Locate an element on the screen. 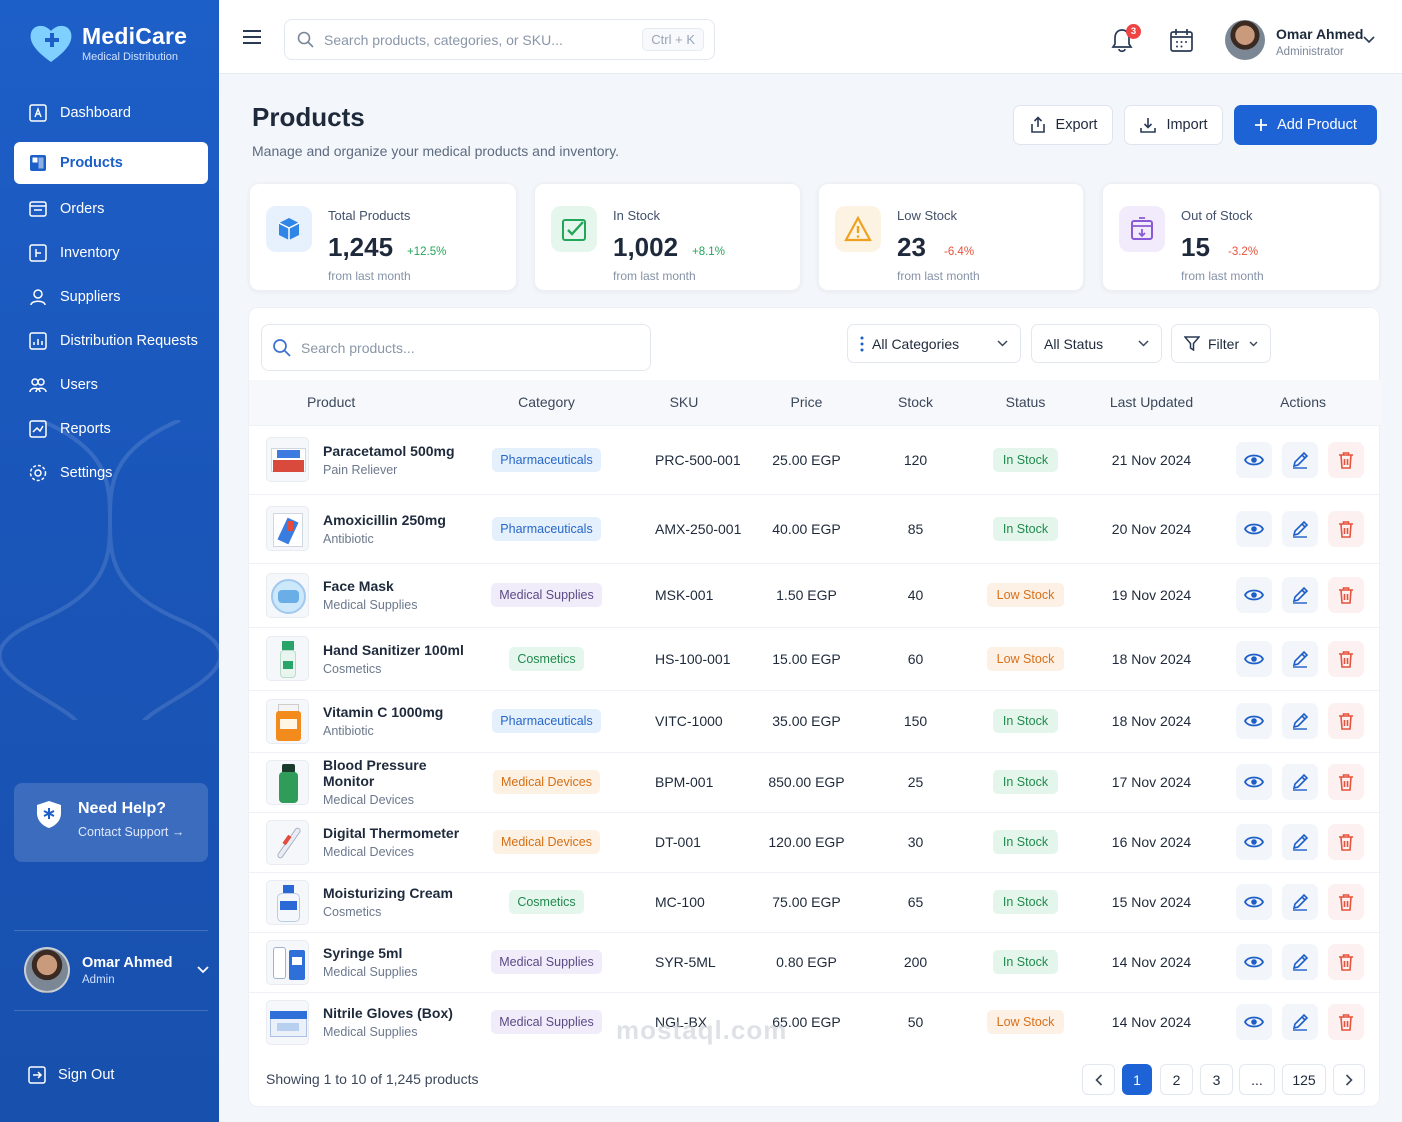  column-header-price: Price is located at coordinates (806, 402).